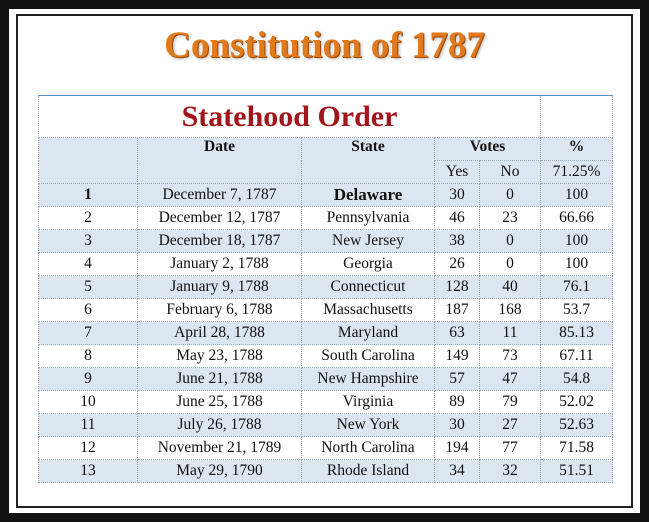  Describe the element at coordinates (326, 241) in the screenshot. I see `state-row: 3 December 18, 1787 New Jersey 38 0 100` at that location.